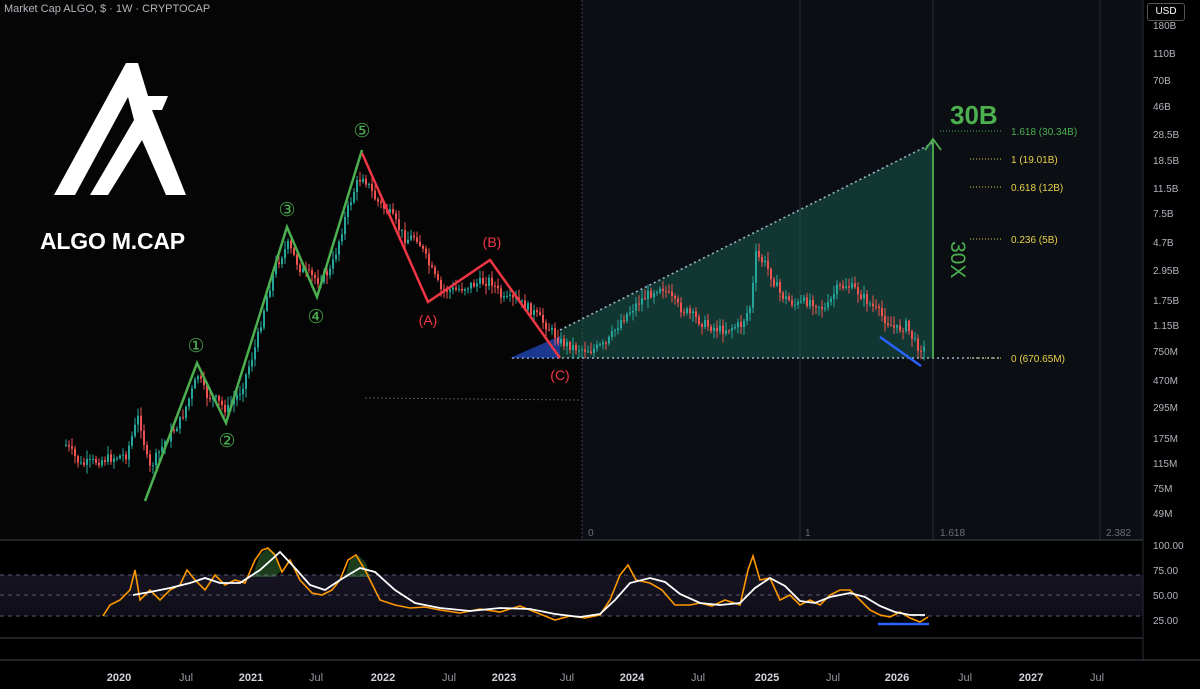 This screenshot has height=689, width=1200. What do you see at coordinates (1165, 352) in the screenshot?
I see `price-tick-label: 750M` at bounding box center [1165, 352].